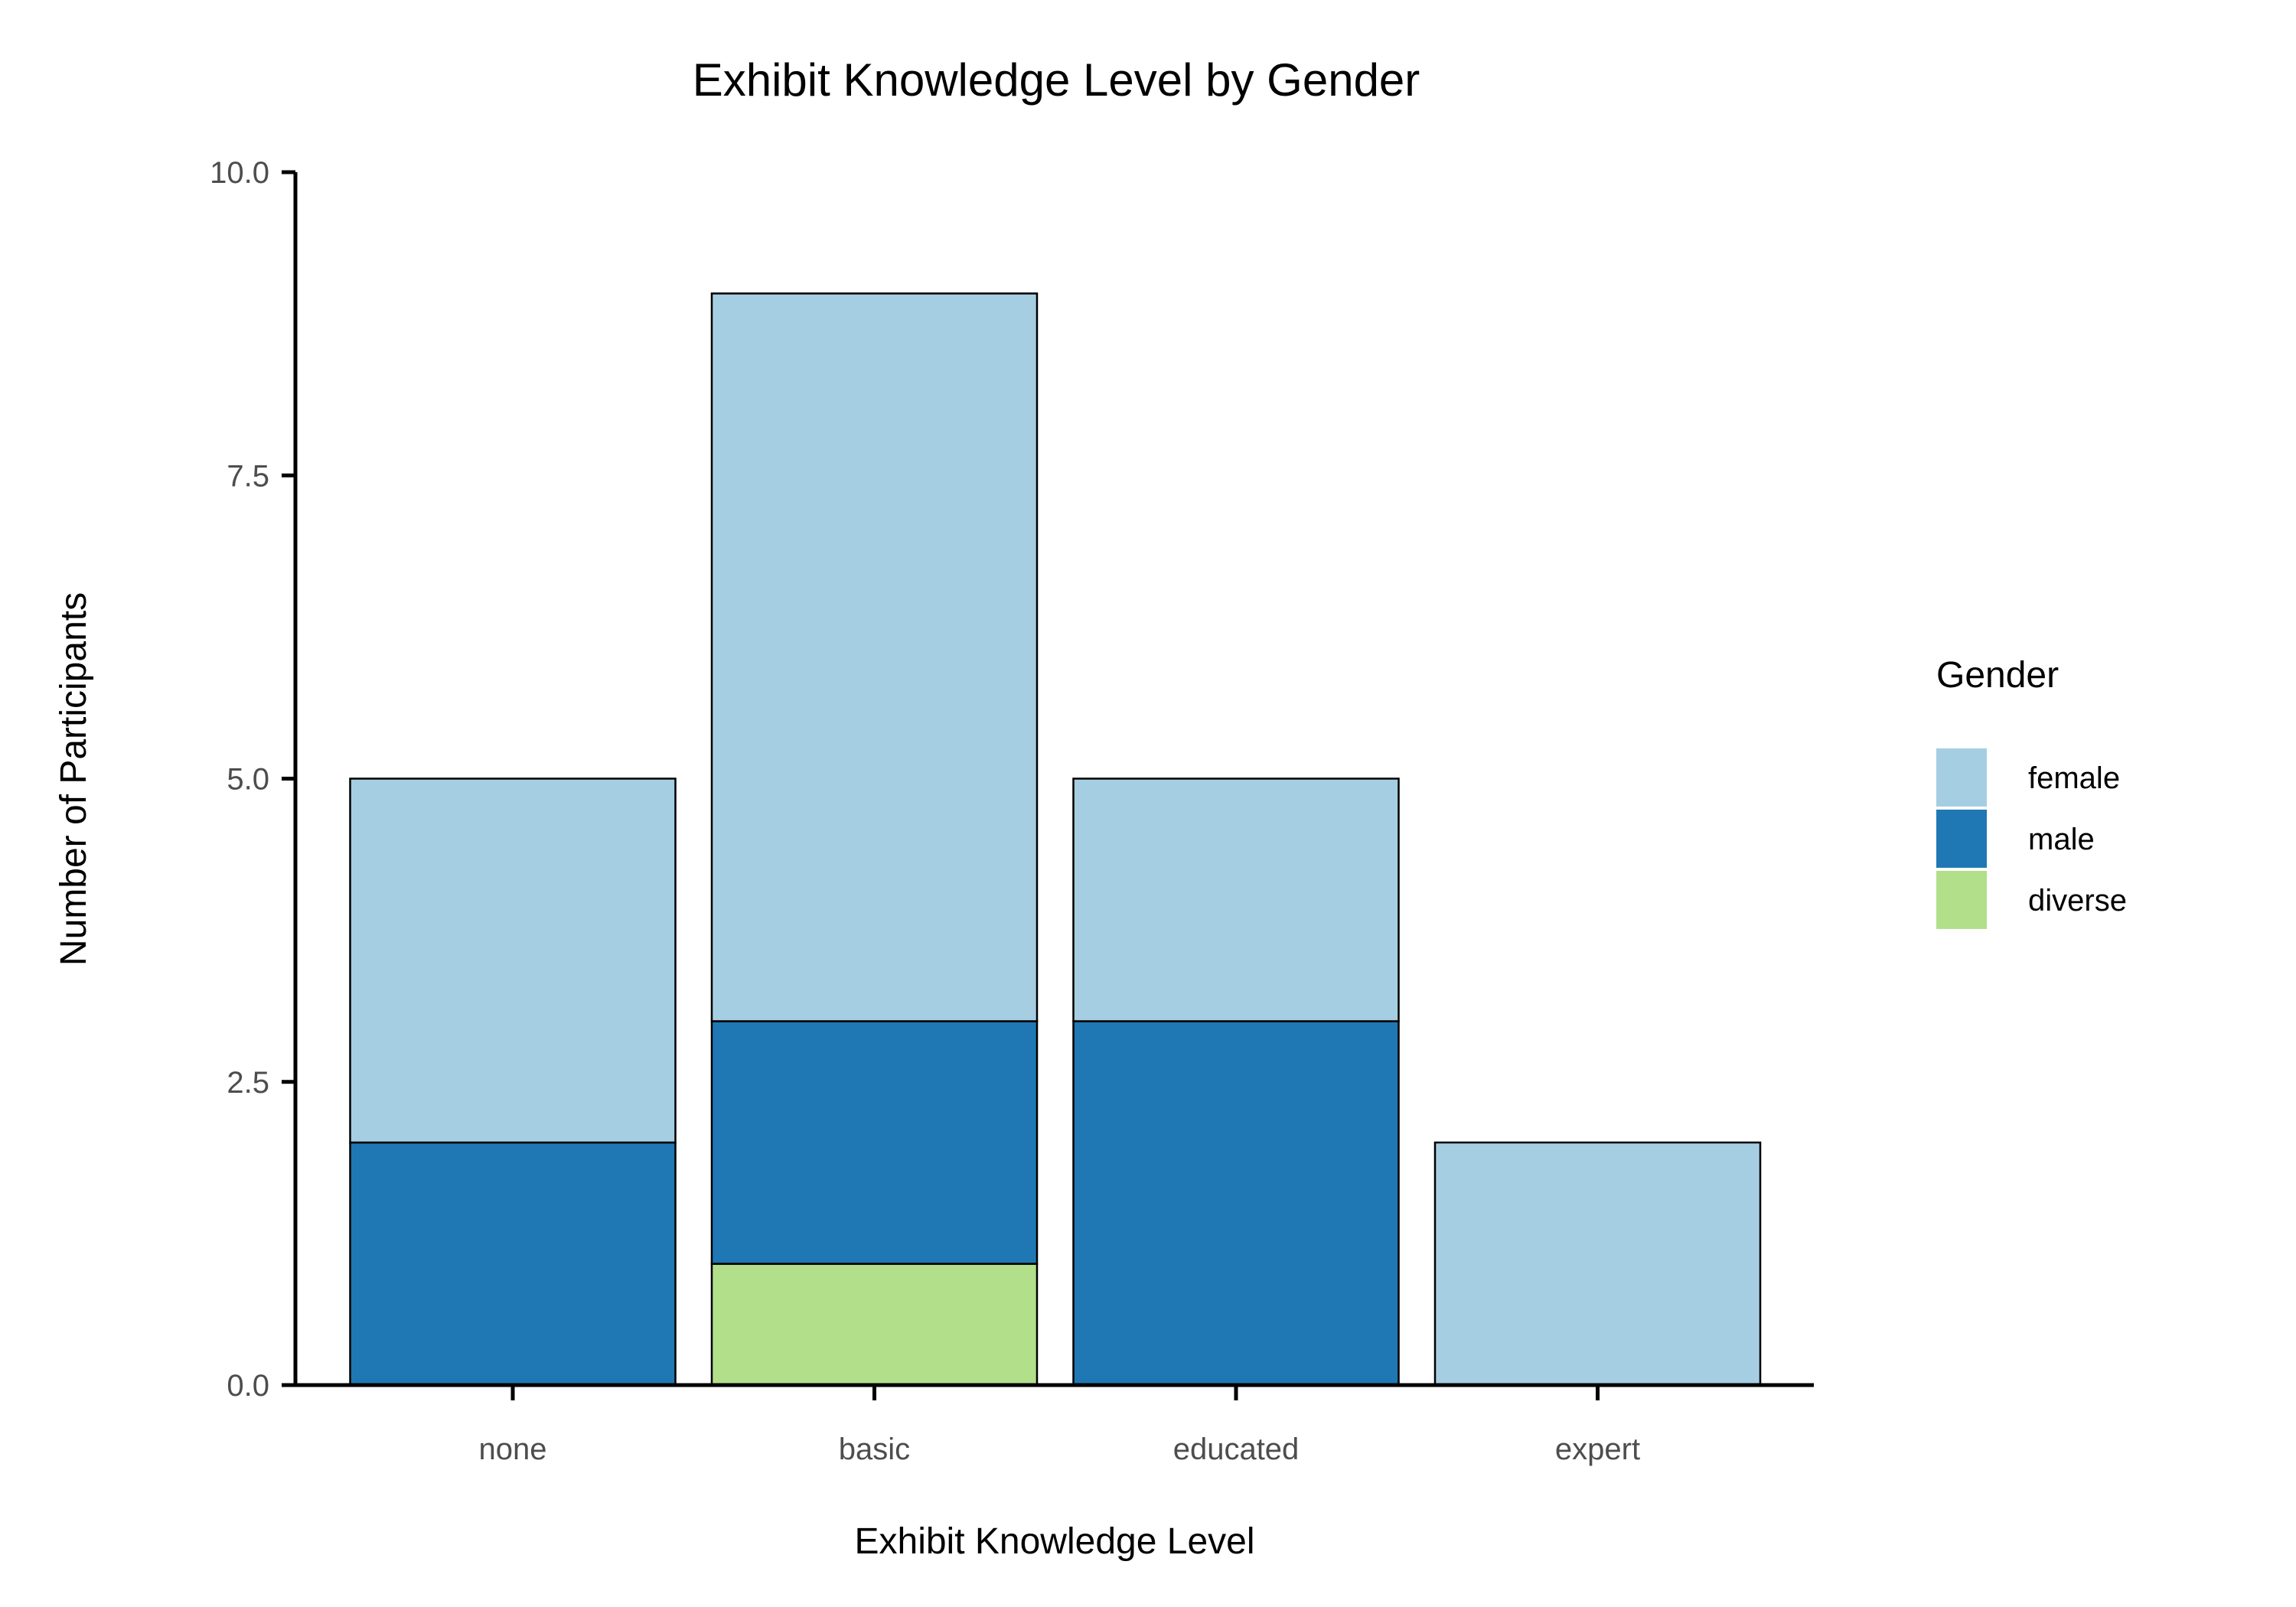  What do you see at coordinates (2074, 778) in the screenshot?
I see `legend-label-female: female` at bounding box center [2074, 778].